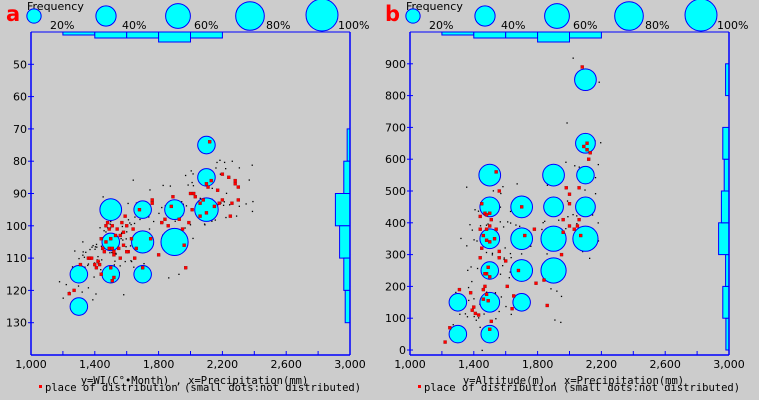 Image resolution: width=759 pixels, height=400 pixels. Describe the element at coordinates (402, 350) in the screenshot. I see `y-tick-label: 0` at that location.